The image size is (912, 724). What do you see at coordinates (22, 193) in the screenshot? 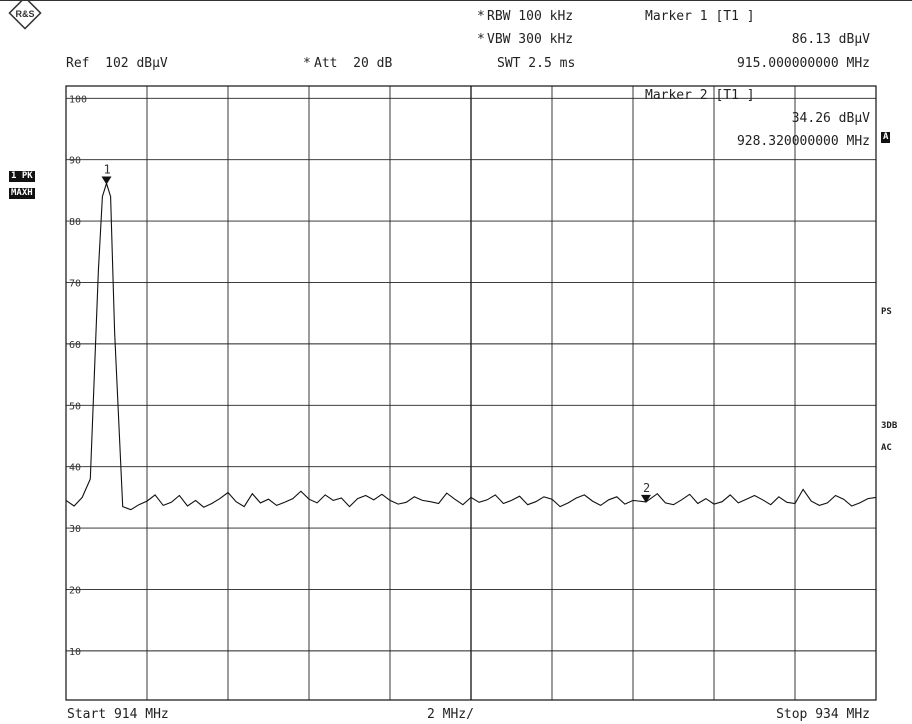
I see `detector-label: MAXH` at bounding box center [22, 193].